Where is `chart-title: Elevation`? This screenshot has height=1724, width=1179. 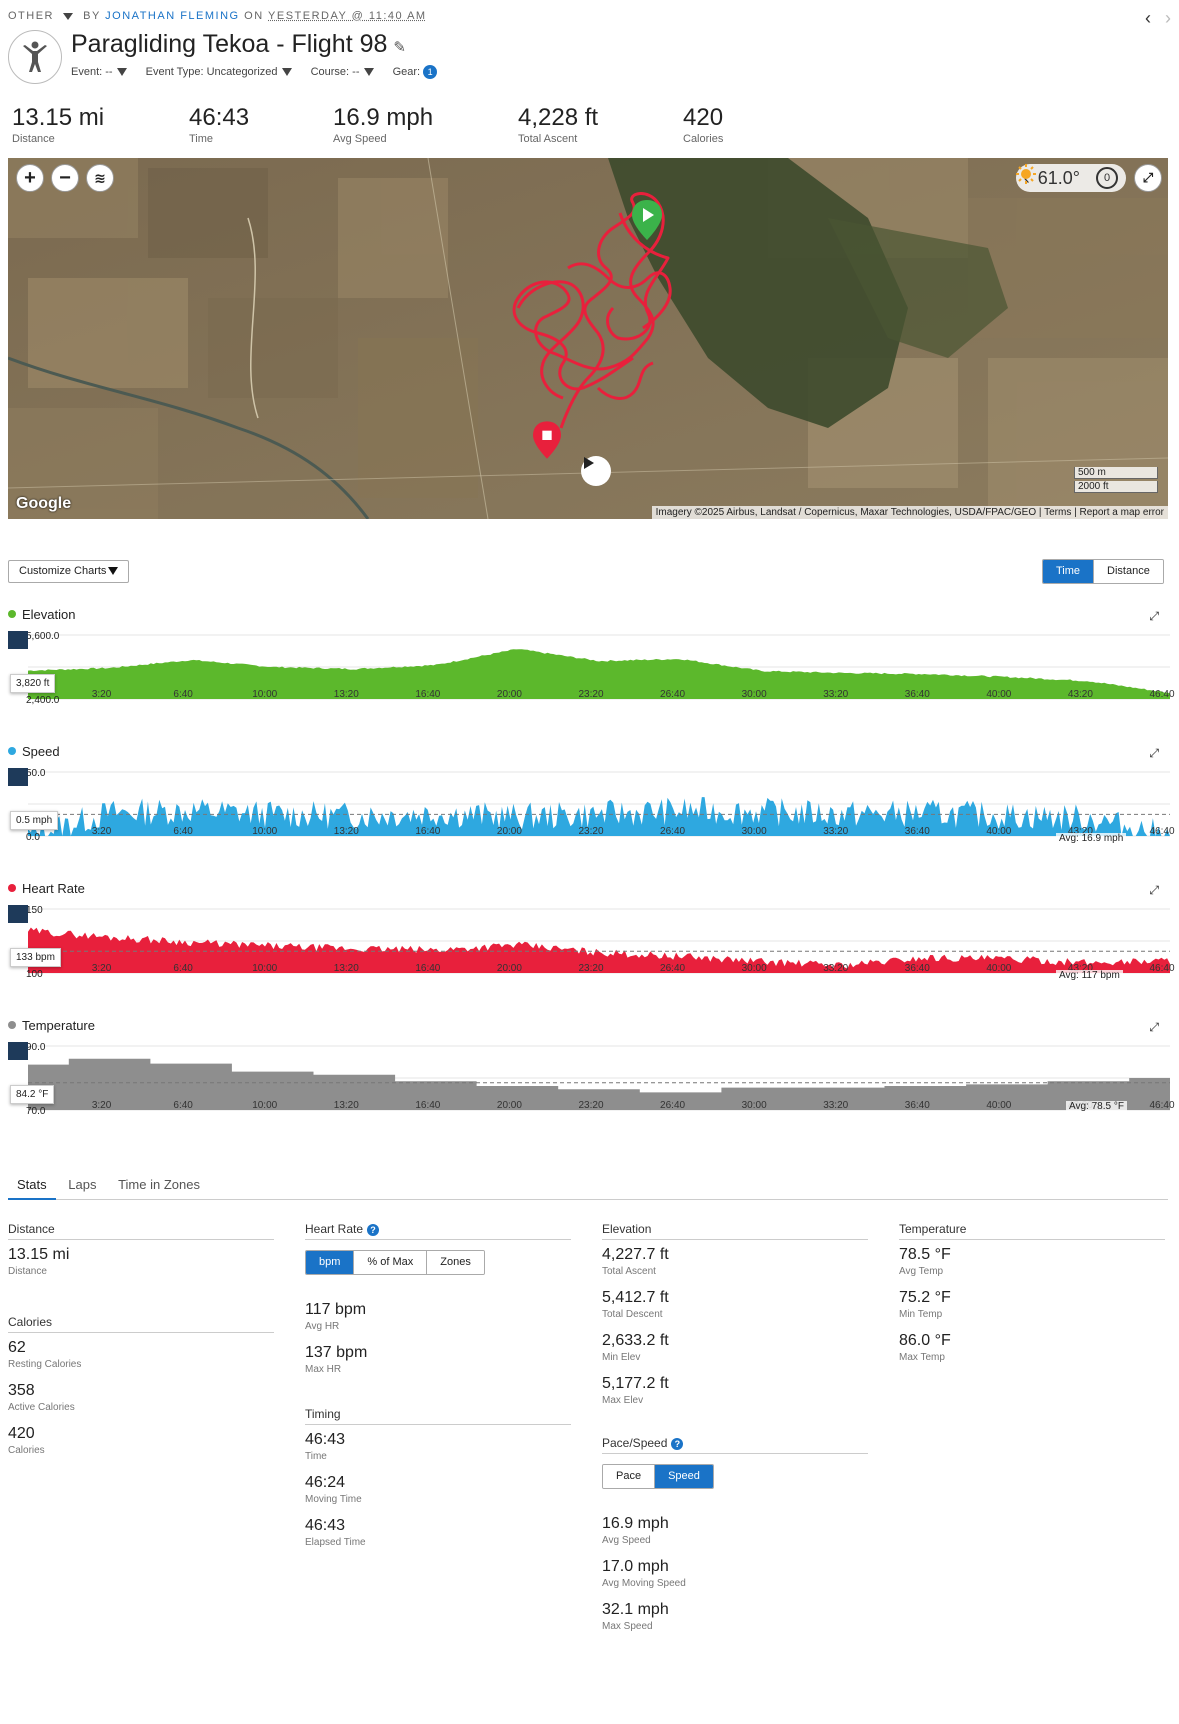
chart-title: Elevation is located at coordinates (41, 614).